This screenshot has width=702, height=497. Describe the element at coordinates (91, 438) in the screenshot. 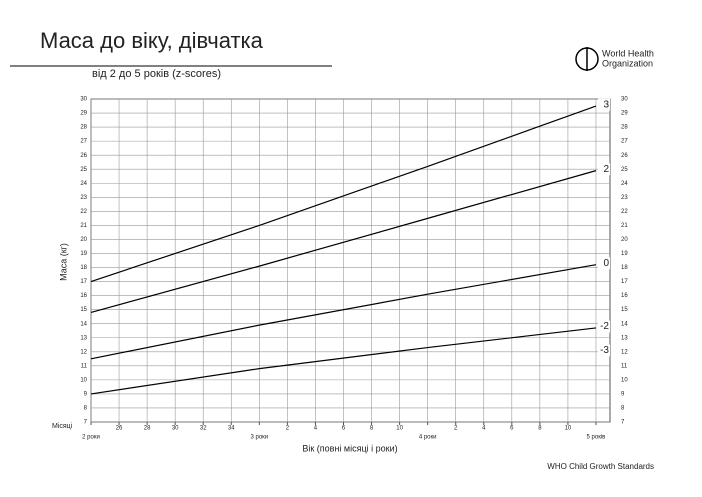

I see `x-tick-label: 2 роки` at that location.